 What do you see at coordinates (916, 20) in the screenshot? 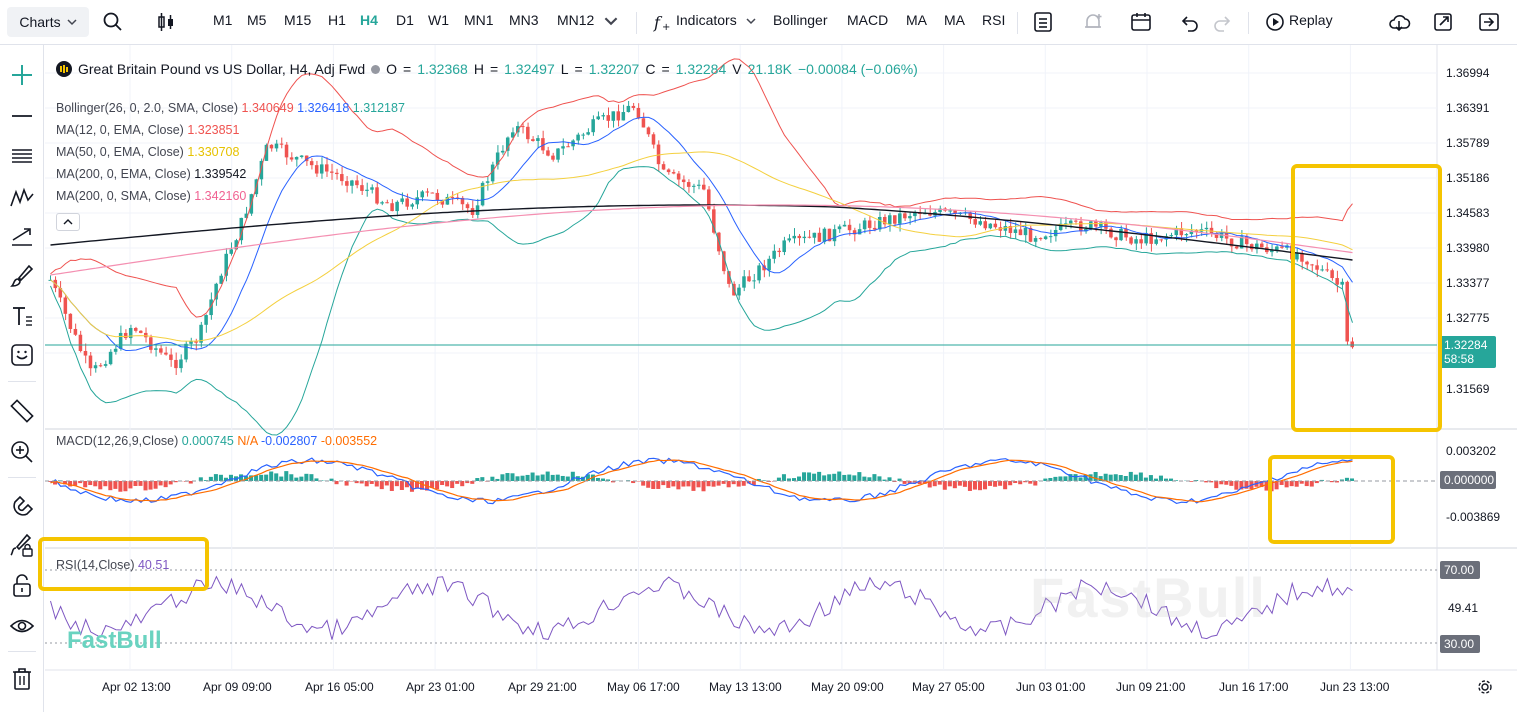
I see `quick-indicator-ma: MA` at bounding box center [916, 20].